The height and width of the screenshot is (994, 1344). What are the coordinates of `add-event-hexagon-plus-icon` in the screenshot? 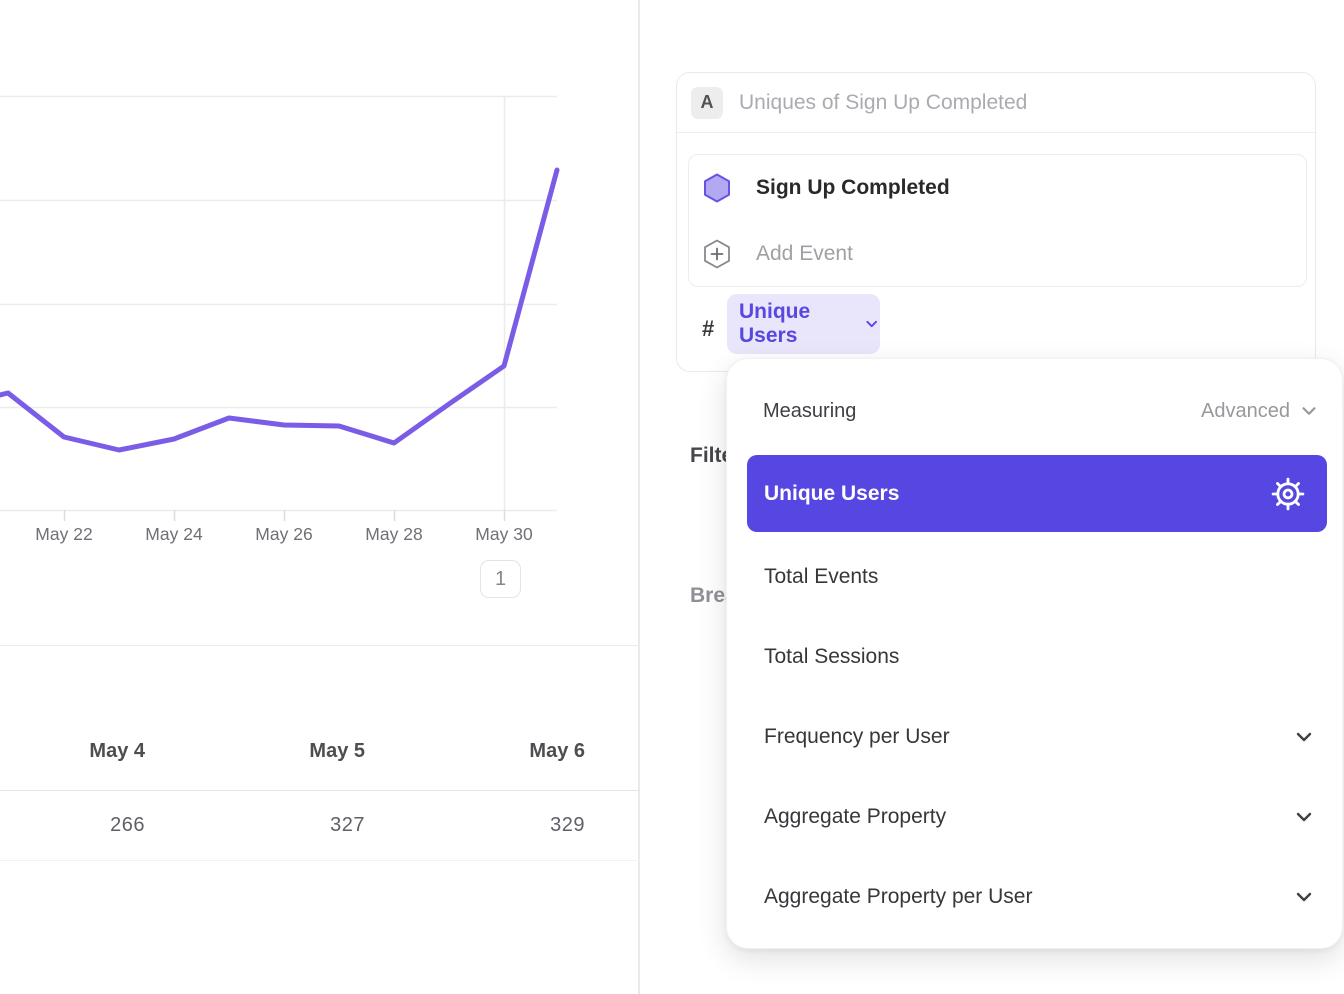 It's located at (717, 254).